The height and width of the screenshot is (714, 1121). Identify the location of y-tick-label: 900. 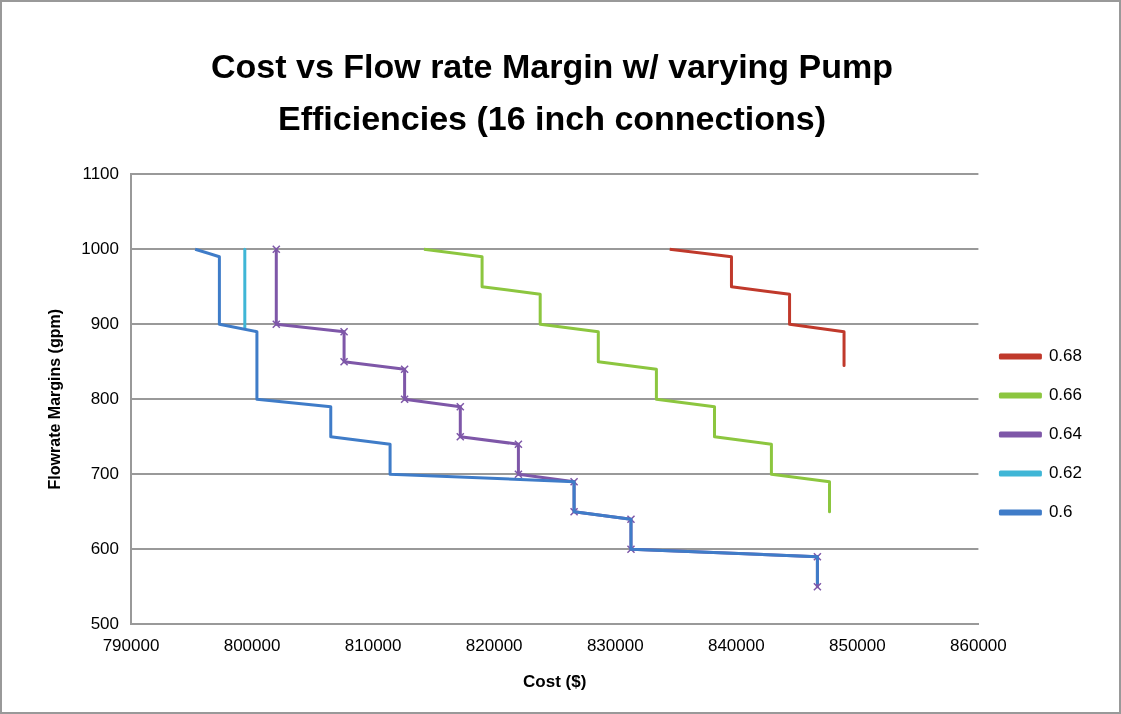
(105, 323).